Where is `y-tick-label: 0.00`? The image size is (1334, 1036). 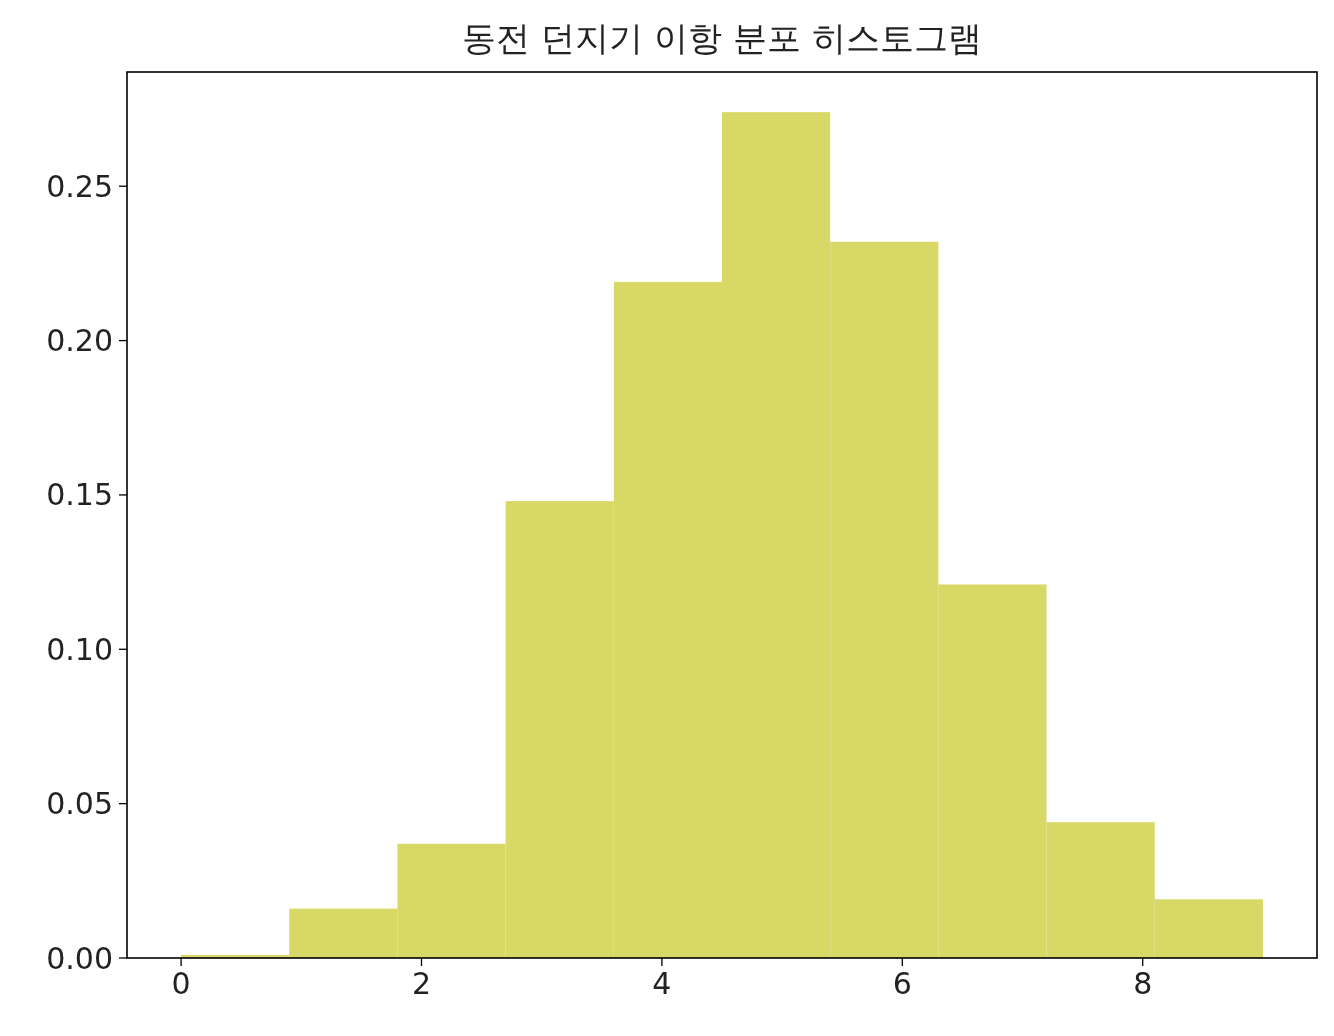
y-tick-label: 0.00 is located at coordinates (79, 958).